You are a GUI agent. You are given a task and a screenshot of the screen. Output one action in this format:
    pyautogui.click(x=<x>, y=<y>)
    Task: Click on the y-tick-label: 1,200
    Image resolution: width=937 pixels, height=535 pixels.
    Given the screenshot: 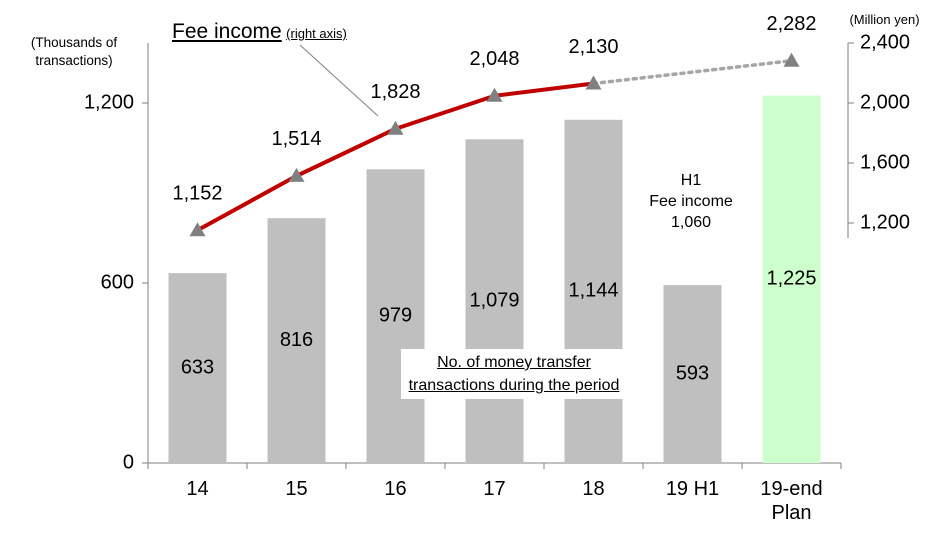 What is the action you would take?
    pyautogui.click(x=109, y=102)
    